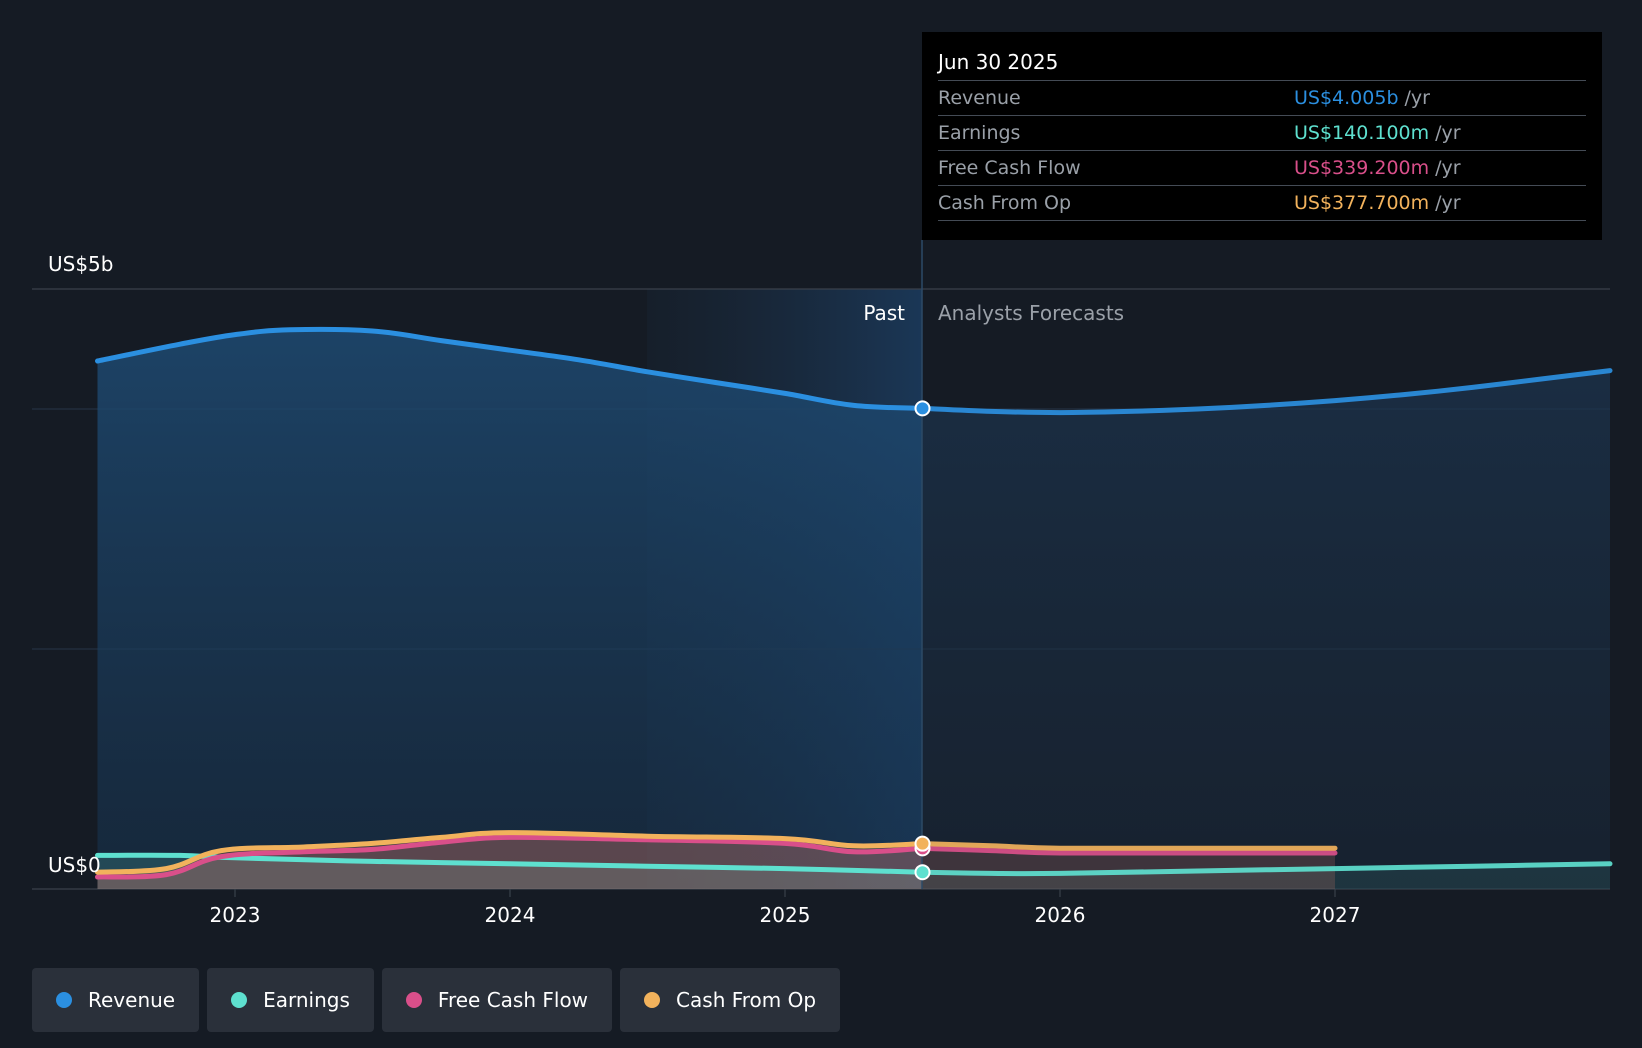  I want to click on tooltip-row-cash-from-op: Cash From Op US$377.700m /yr, so click(1262, 203).